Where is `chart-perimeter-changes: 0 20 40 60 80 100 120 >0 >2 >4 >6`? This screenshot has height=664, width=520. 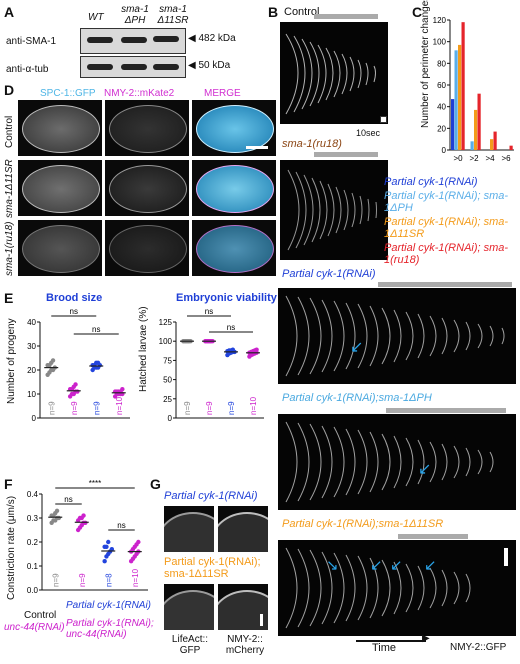 chart-perimeter-changes: 0 20 40 60 80 100 120 >0 >2 >4 >6 is located at coordinates (473, 89).